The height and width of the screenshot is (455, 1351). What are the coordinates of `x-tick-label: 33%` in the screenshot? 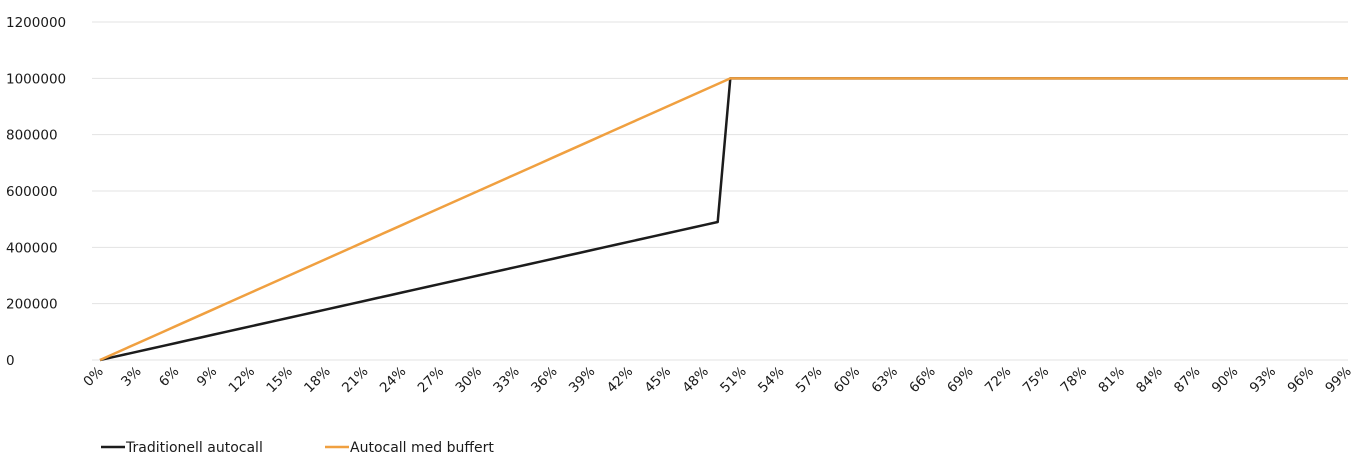 It's located at (506, 379).